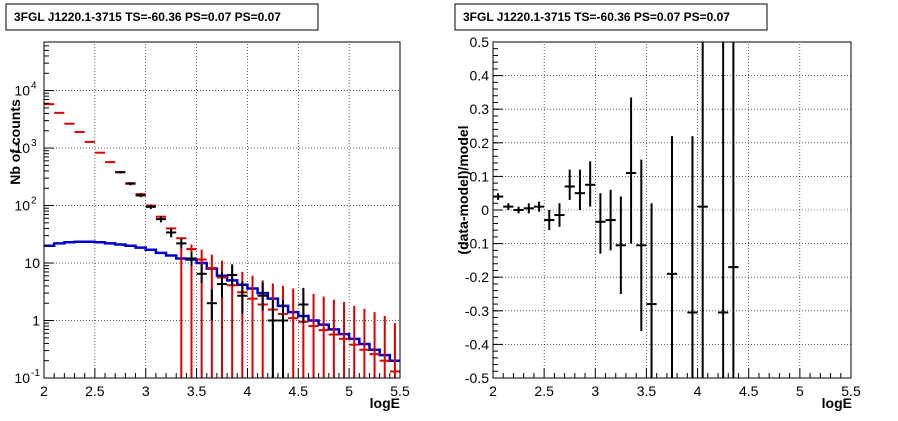 This screenshot has height=421, width=898. Describe the element at coordinates (480, 176) in the screenshot. I see `y-tick-label: 0.1` at that location.